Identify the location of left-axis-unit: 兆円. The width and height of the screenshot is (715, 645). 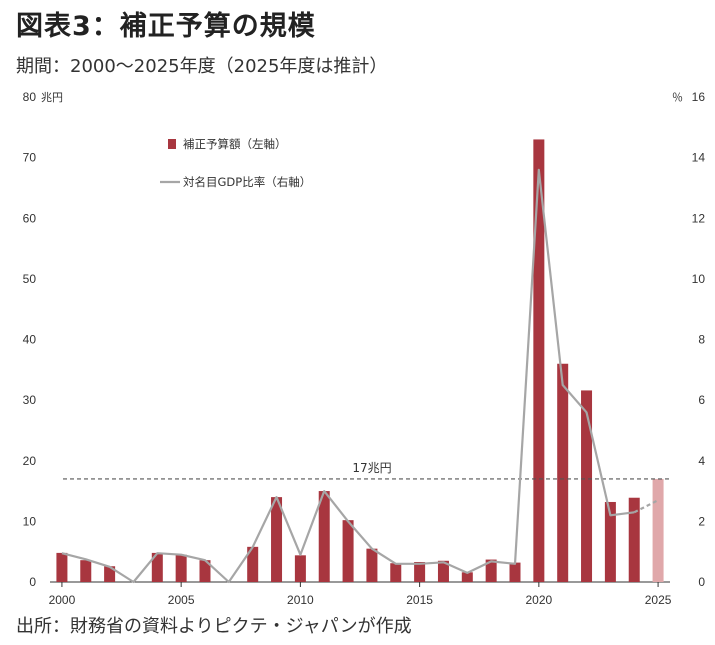
(52, 97).